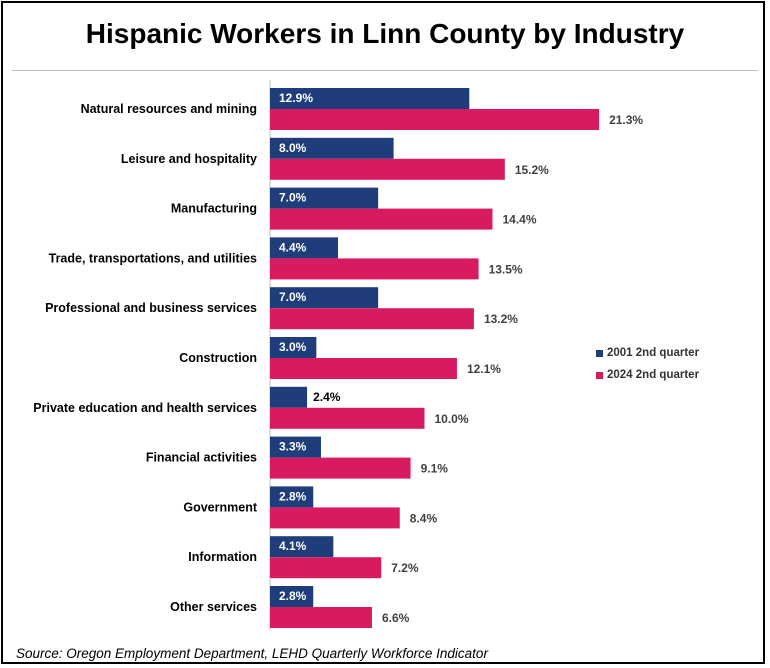 This screenshot has width=770, height=668. Describe the element at coordinates (532, 170) in the screenshot. I see `data-label-2024: 15.2%` at that location.